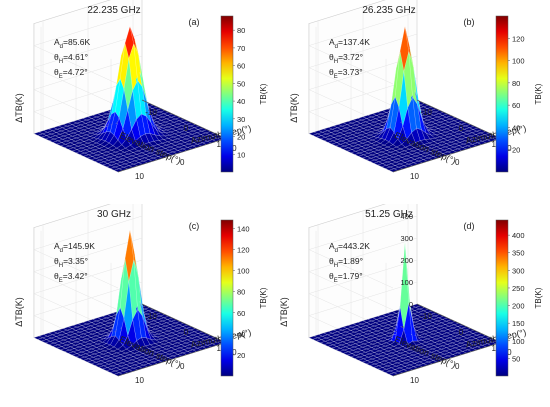 Image resolution: width=550 pixels, height=407 pixels. What do you see at coordinates (388, 10) in the screenshot?
I see `chart-title-b: 26.235 GHz` at bounding box center [388, 10].